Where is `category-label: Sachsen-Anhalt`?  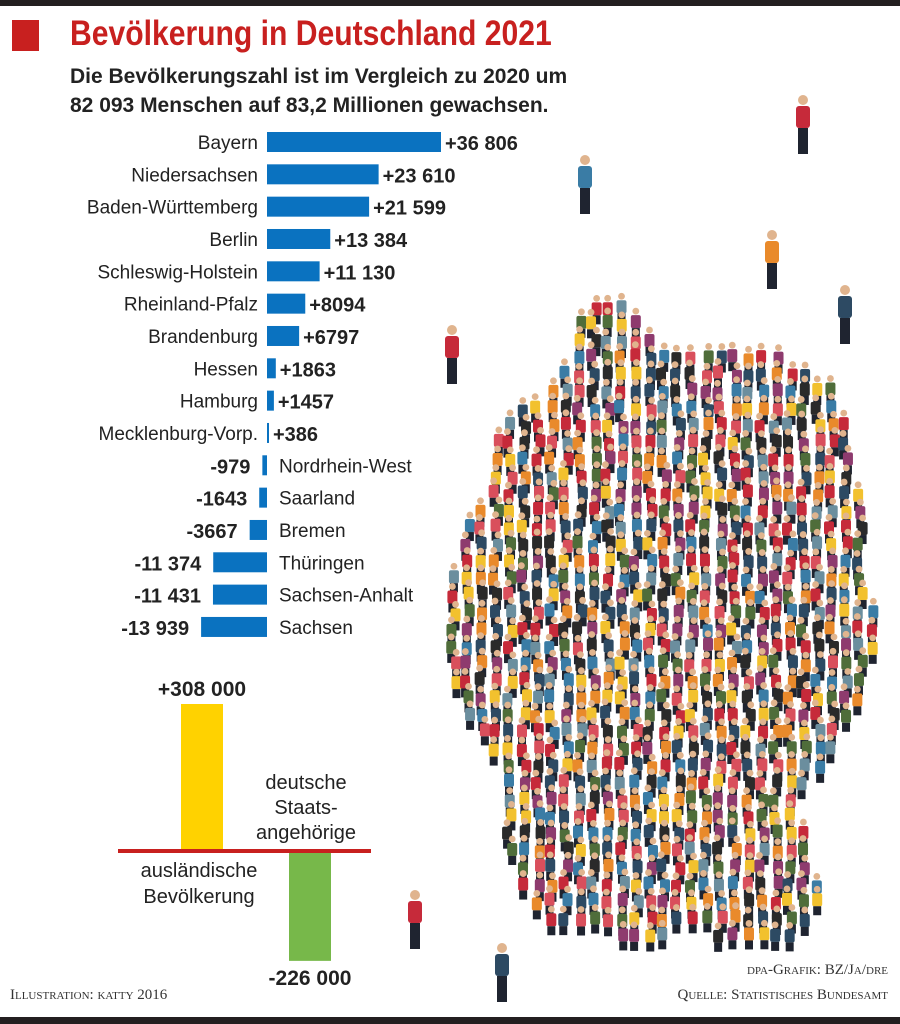
category-label: Sachsen-Anhalt is located at coordinates (346, 596).